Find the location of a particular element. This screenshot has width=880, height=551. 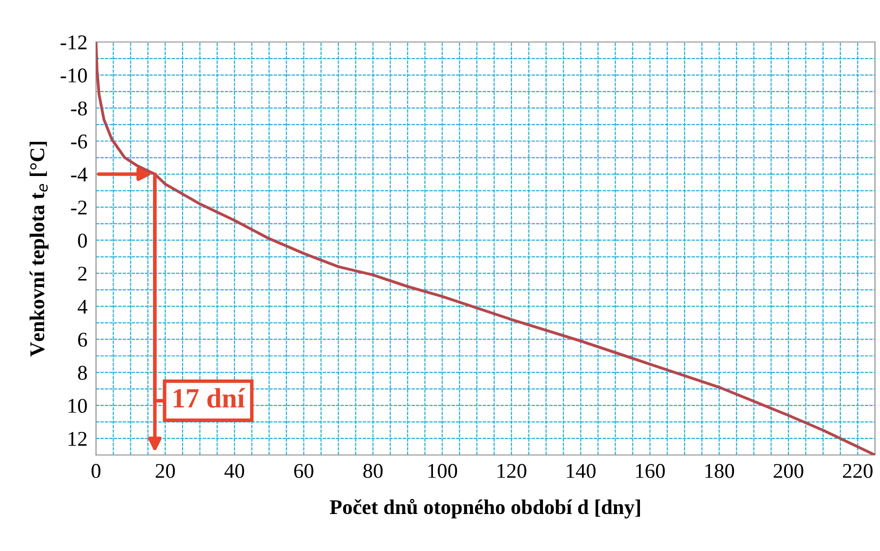

x-tick-label: 80 is located at coordinates (373, 471).